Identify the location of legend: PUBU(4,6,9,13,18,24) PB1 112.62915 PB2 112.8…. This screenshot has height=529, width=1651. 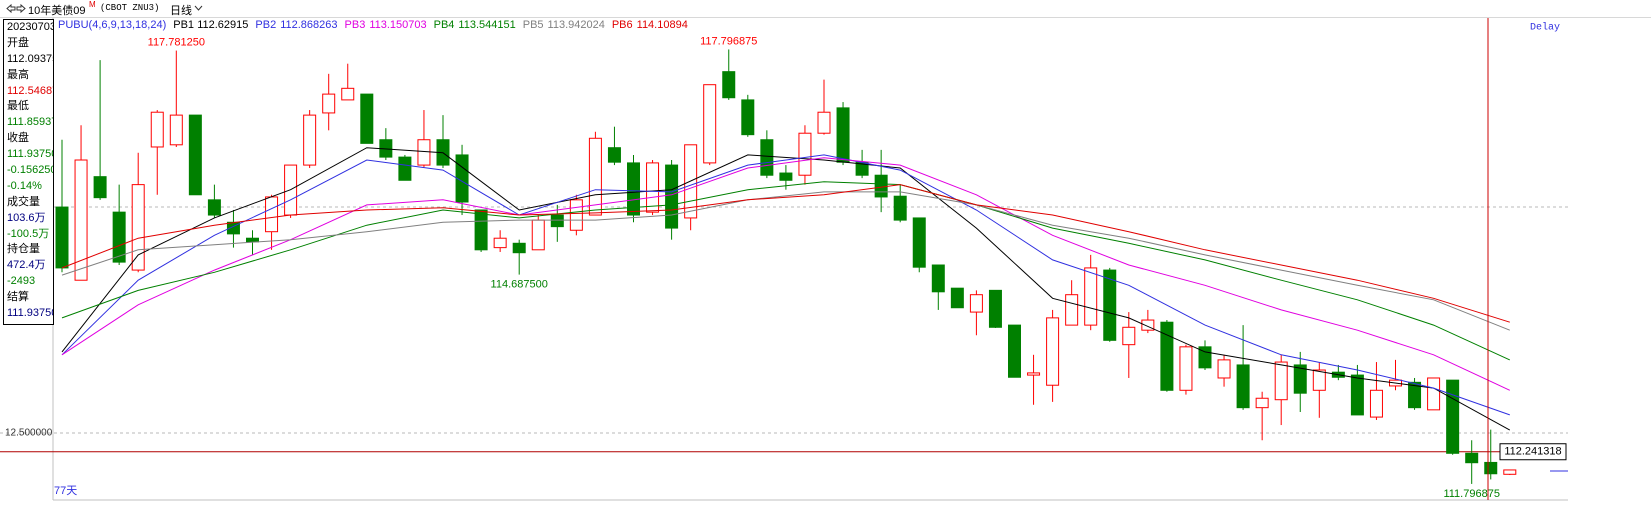
(373, 25).